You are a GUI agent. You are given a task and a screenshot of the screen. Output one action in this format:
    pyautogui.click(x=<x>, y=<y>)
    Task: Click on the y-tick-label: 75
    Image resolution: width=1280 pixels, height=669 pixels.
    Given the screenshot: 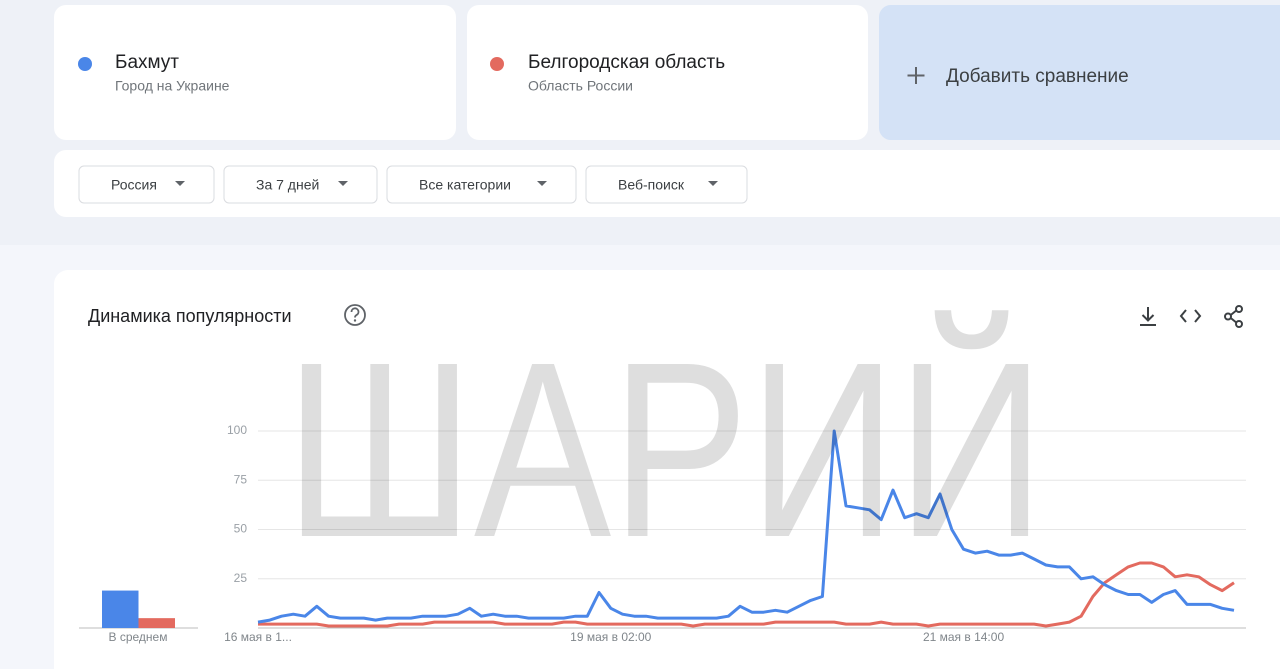 What is the action you would take?
    pyautogui.click(x=241, y=479)
    